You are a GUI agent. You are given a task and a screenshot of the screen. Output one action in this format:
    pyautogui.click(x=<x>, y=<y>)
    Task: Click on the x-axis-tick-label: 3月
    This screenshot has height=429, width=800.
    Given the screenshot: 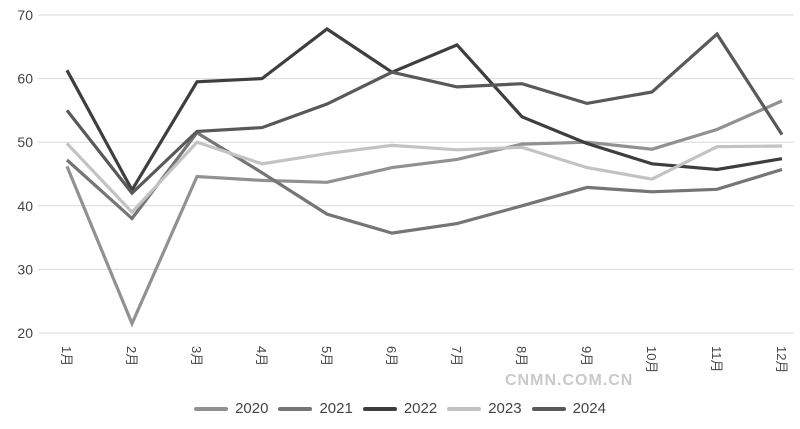 What is the action you would take?
    pyautogui.click(x=196, y=356)
    